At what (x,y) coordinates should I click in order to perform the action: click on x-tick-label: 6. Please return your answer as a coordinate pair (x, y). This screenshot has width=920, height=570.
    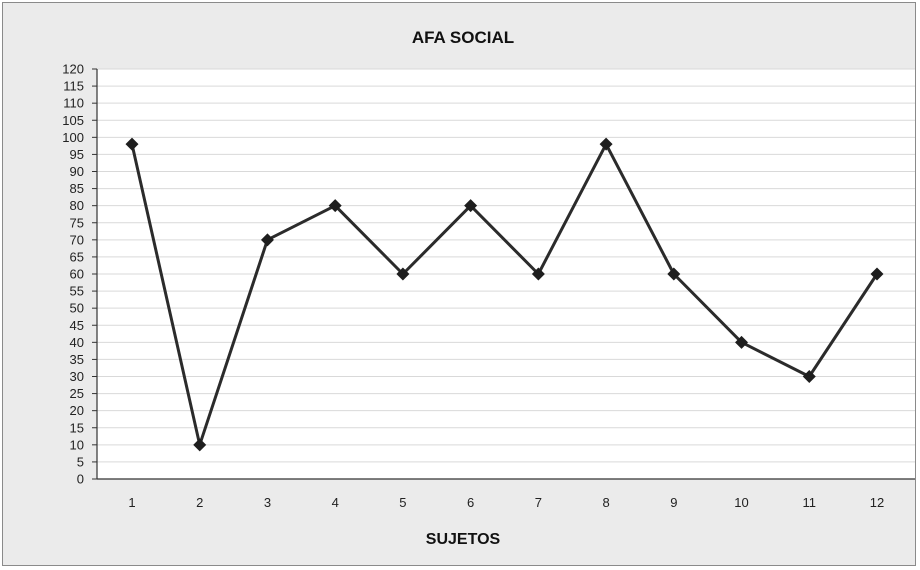
    Looking at the image, I should click on (470, 502).